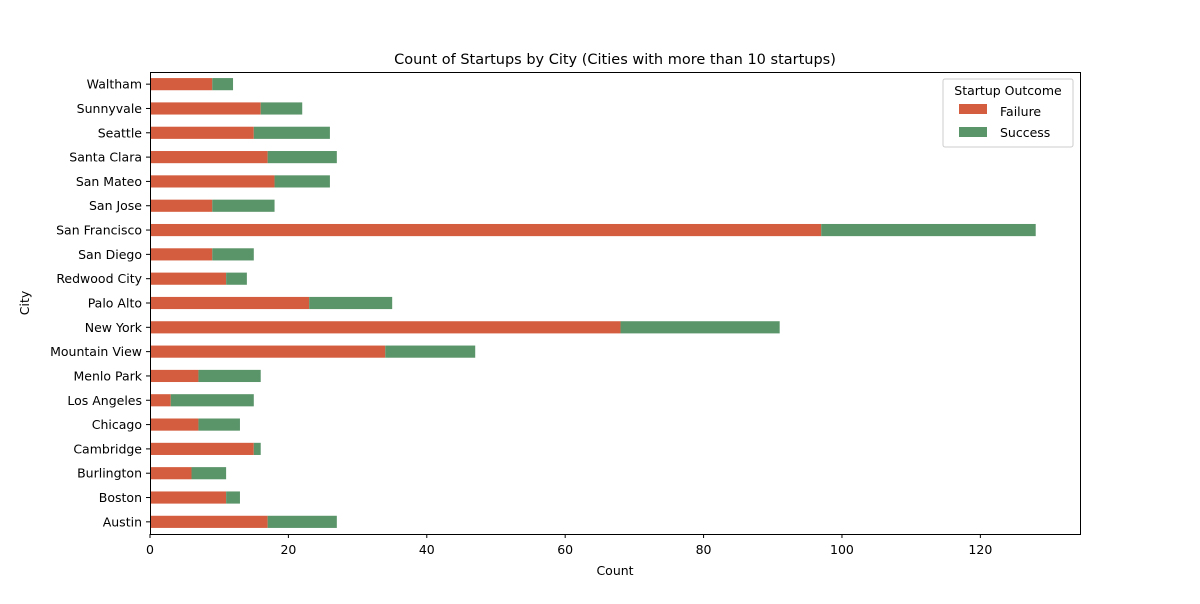 The image size is (1200, 604). What do you see at coordinates (24, 302) in the screenshot?
I see `y-axis-label: City` at bounding box center [24, 302].